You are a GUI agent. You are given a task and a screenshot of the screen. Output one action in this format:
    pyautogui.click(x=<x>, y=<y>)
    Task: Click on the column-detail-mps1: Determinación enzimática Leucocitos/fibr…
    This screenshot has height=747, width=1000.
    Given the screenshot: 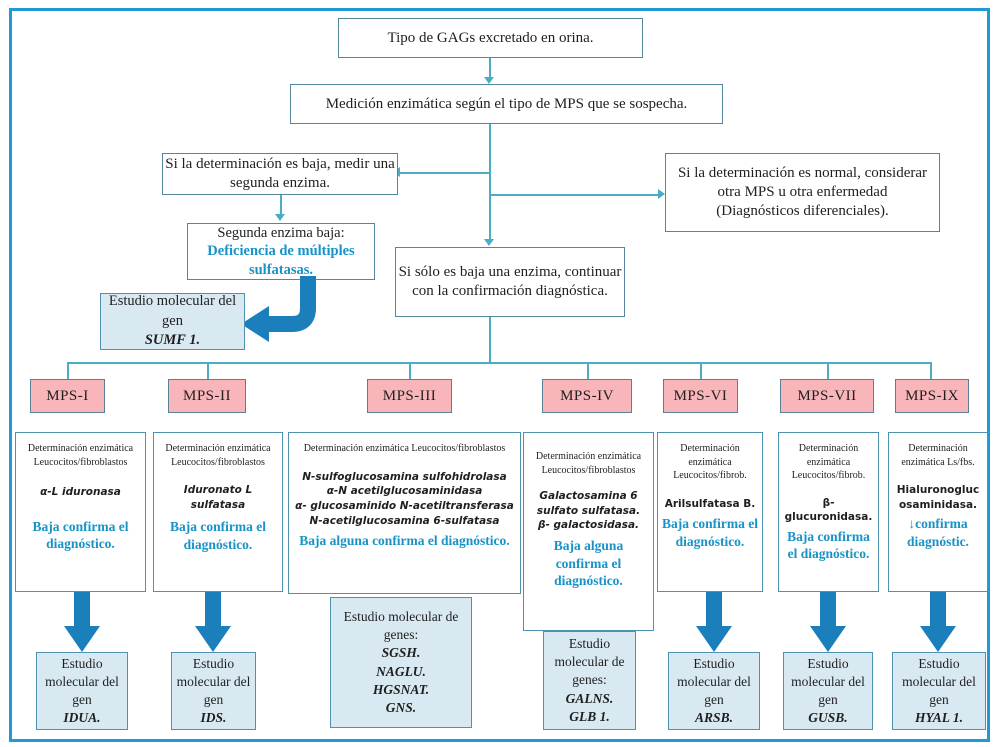 What is the action you would take?
    pyautogui.click(x=80, y=512)
    